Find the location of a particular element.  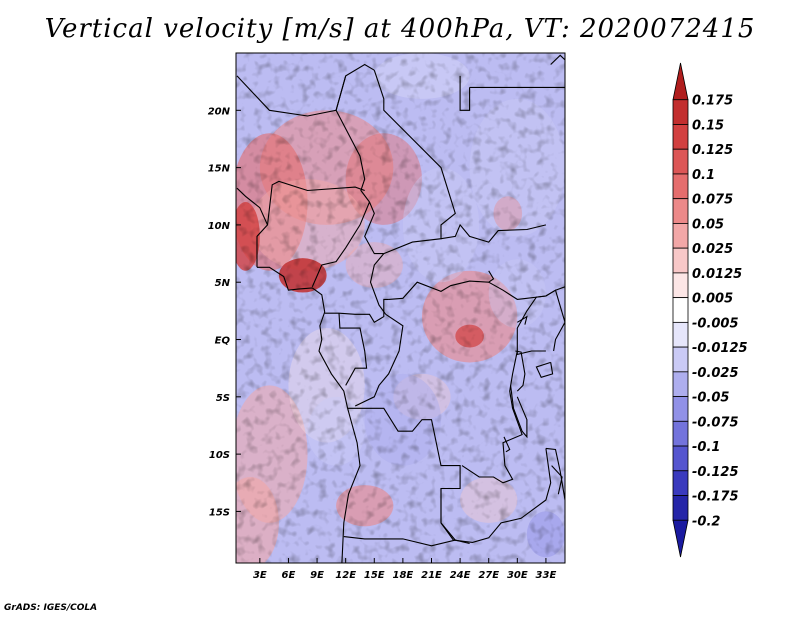

border-zambia is located at coordinates (496, 495).